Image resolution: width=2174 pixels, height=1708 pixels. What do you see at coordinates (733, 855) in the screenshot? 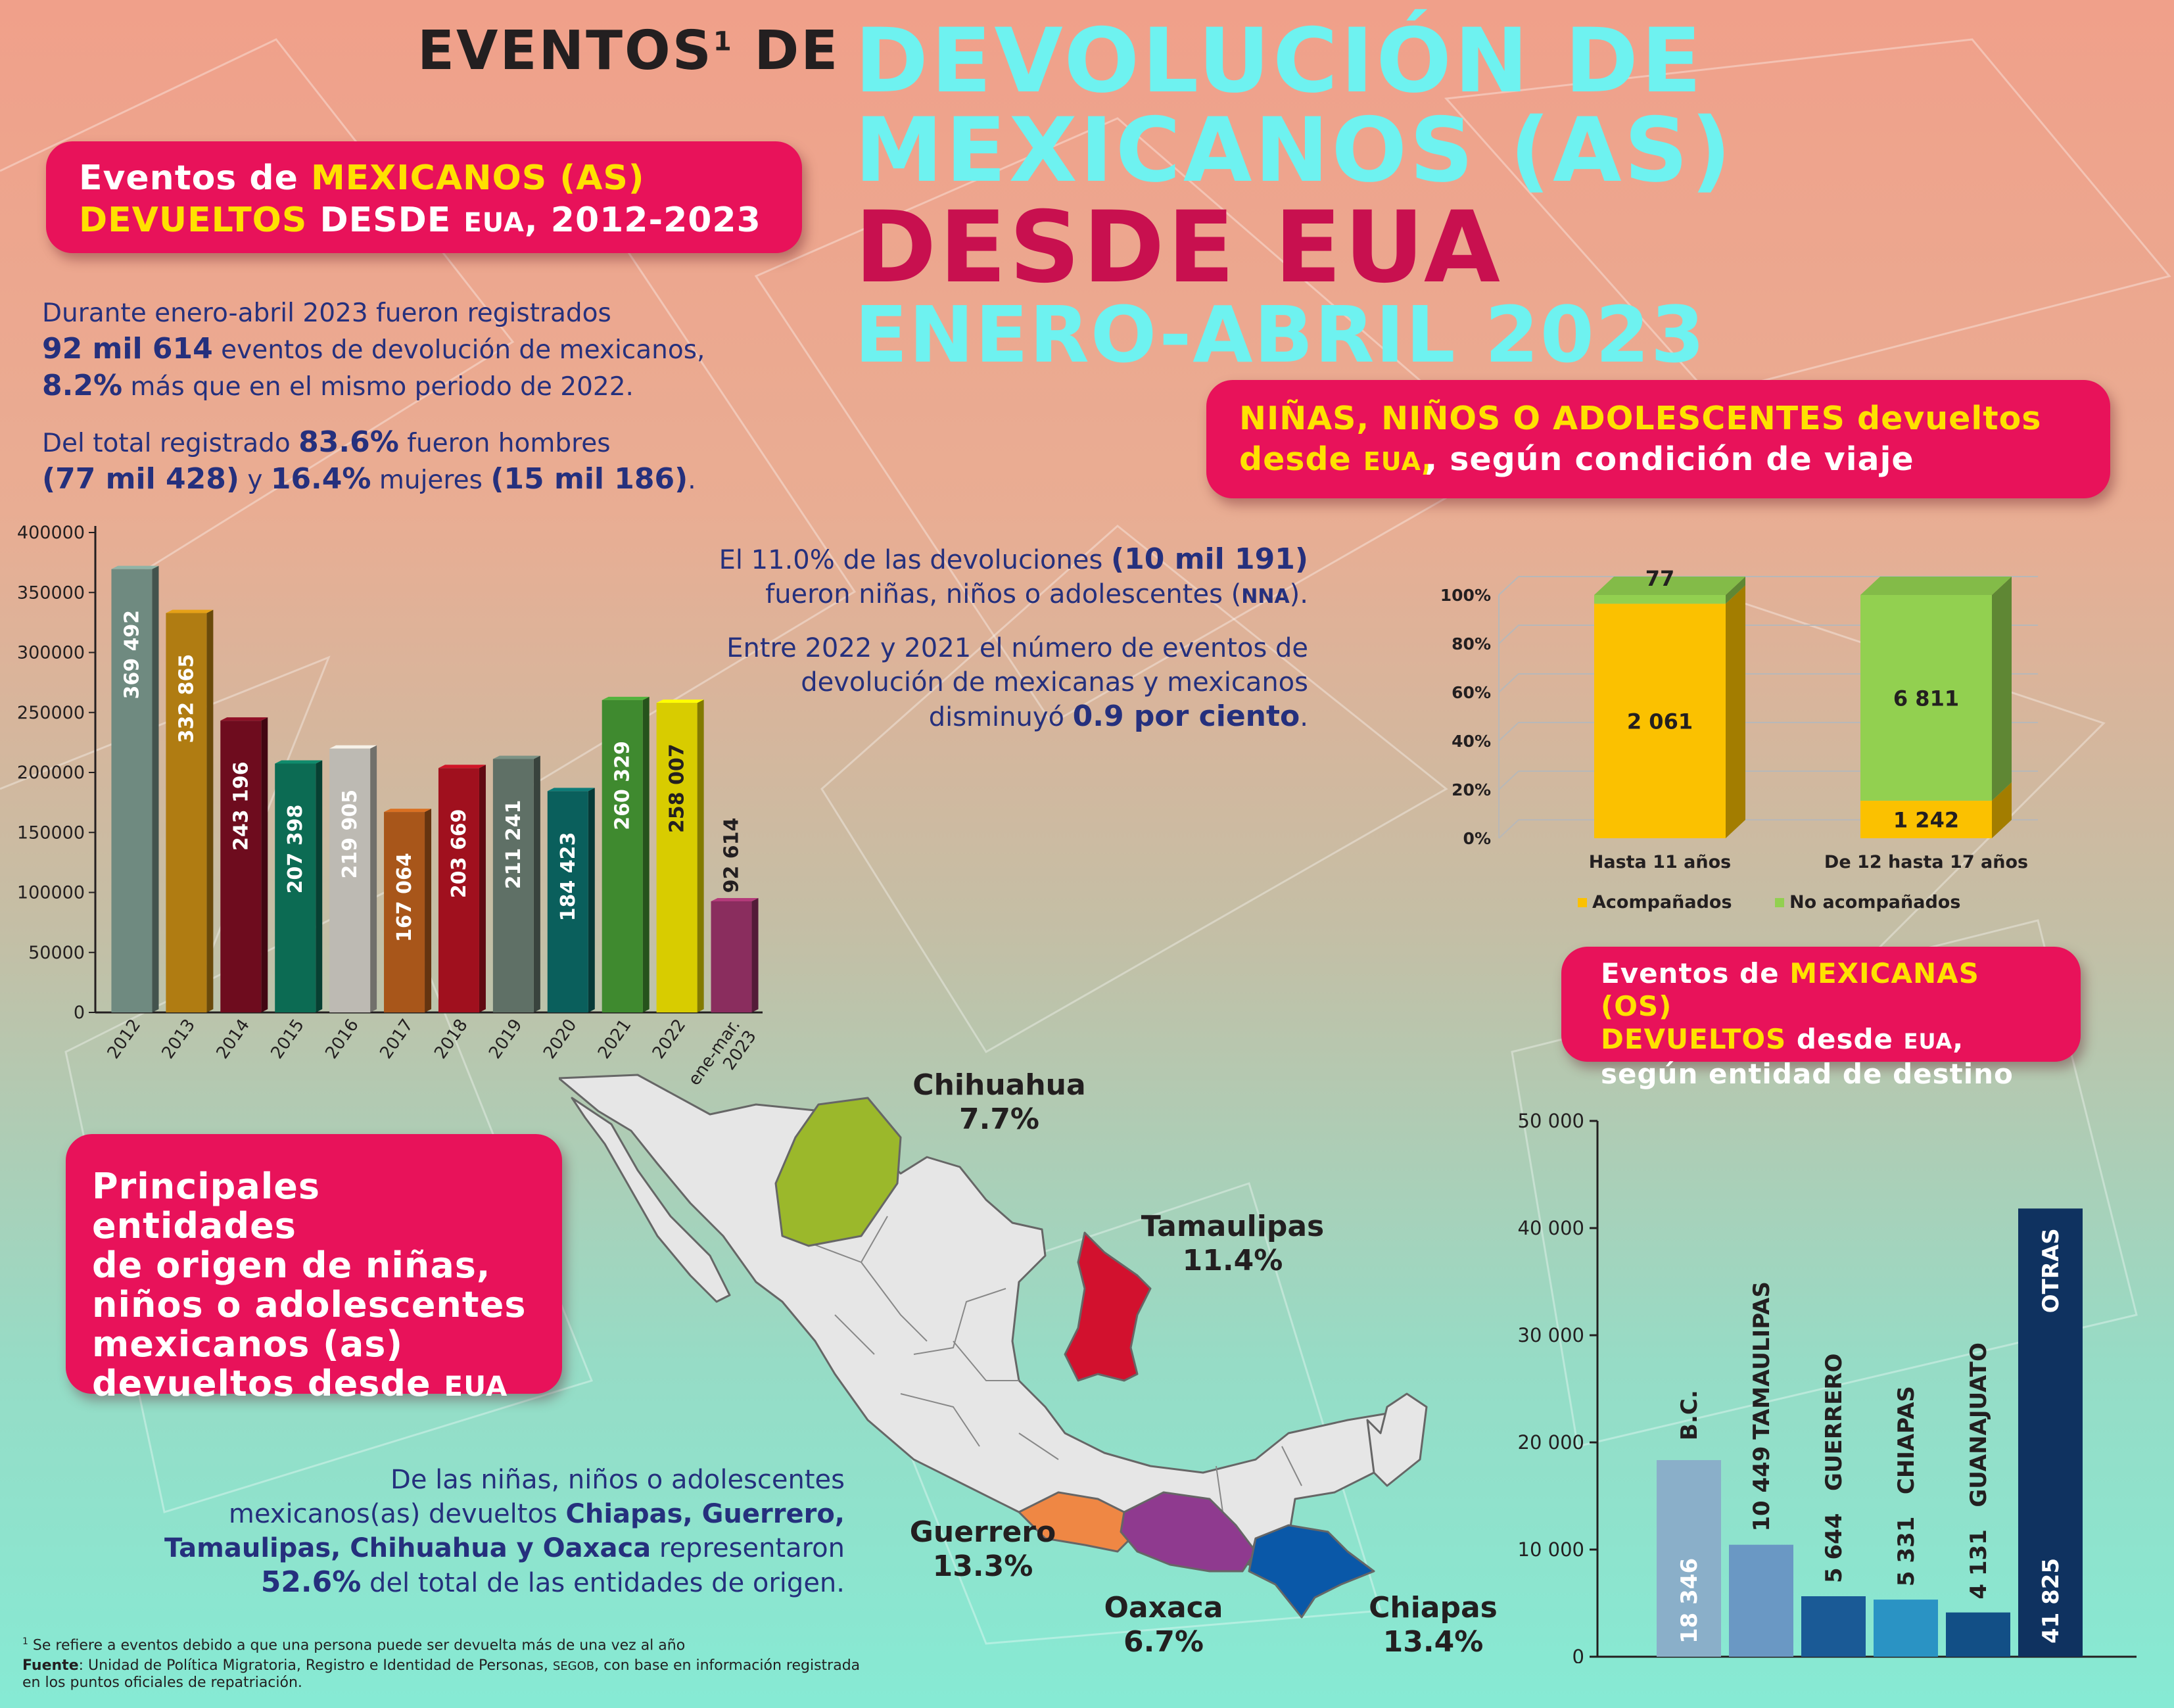
I see `bar-value-label: 92 614` at bounding box center [733, 855].